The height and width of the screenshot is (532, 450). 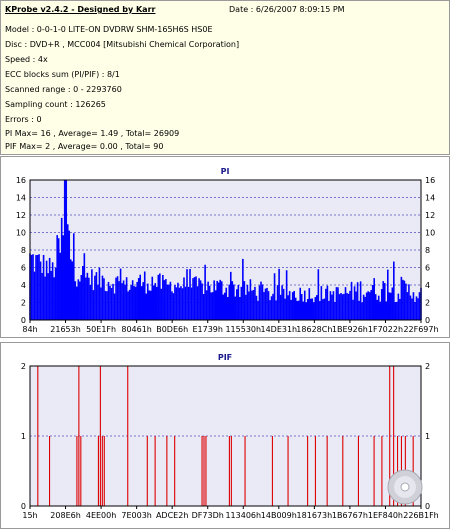 What do you see at coordinates (243, 515) in the screenshot?
I see `x-tick-label: 113406h` at bounding box center [243, 515].